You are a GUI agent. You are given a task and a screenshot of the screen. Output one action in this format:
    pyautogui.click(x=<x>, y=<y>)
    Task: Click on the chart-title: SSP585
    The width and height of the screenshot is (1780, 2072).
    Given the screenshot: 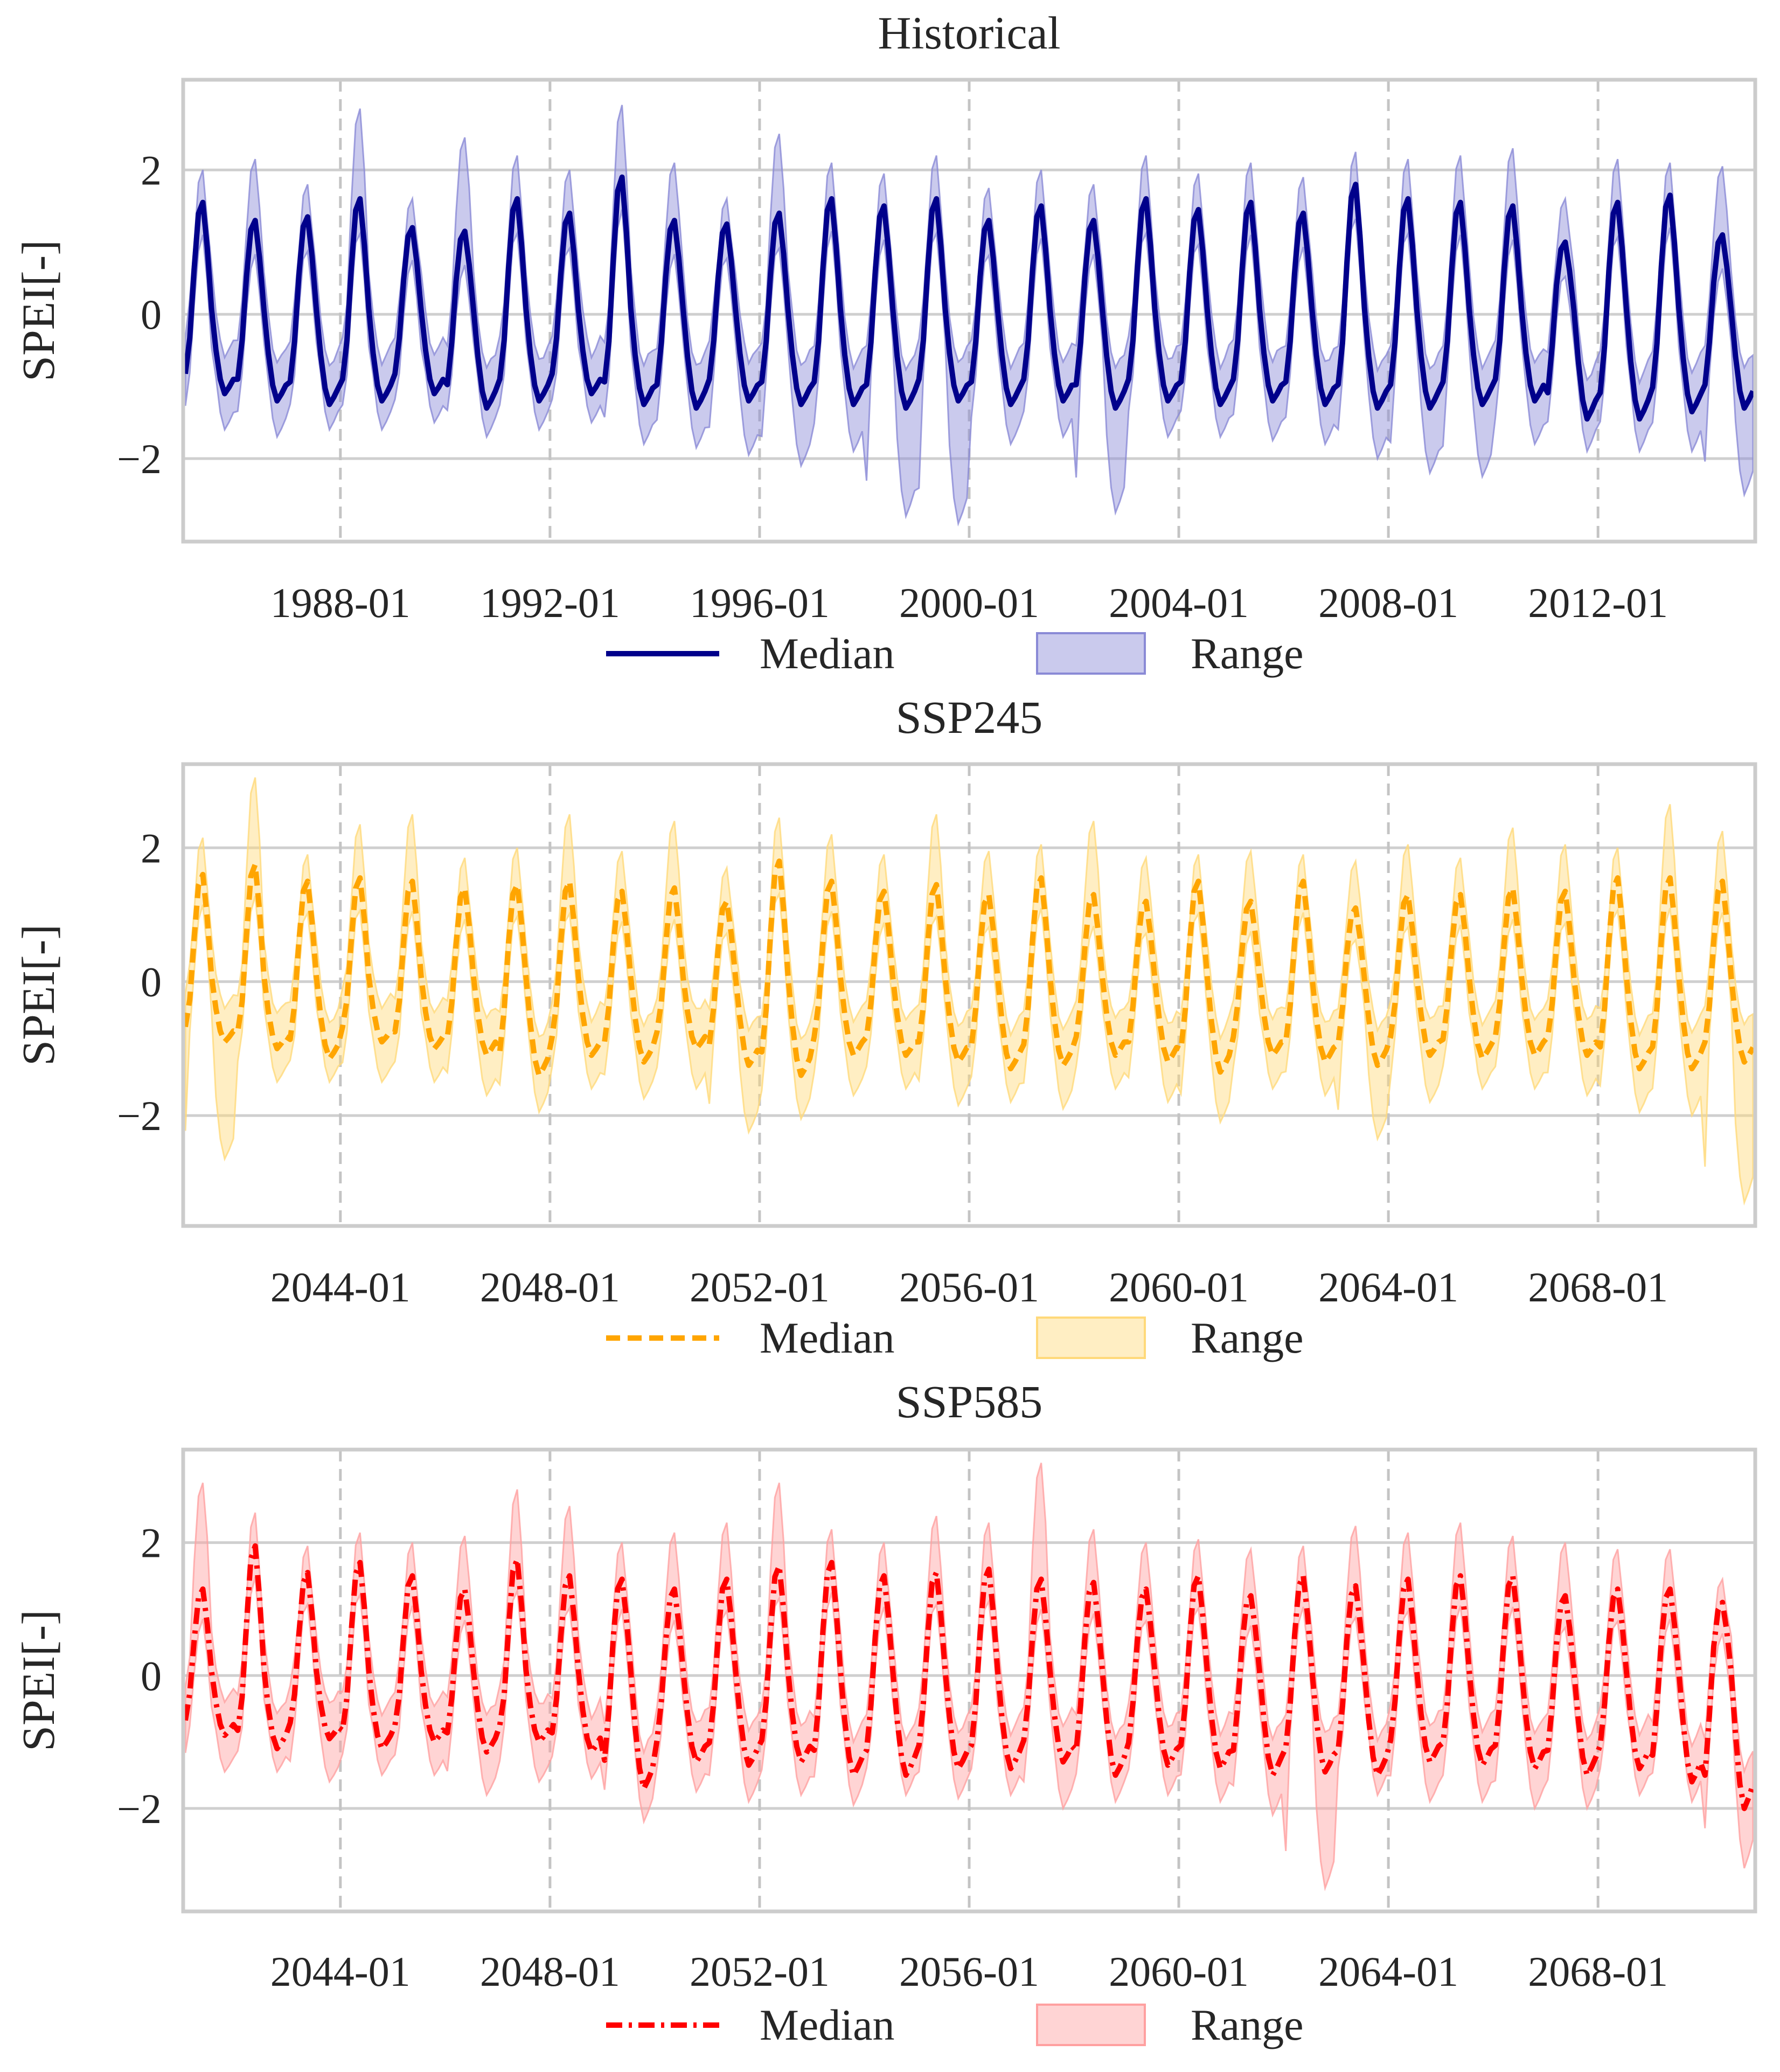 What is the action you would take?
    pyautogui.click(x=969, y=1401)
    